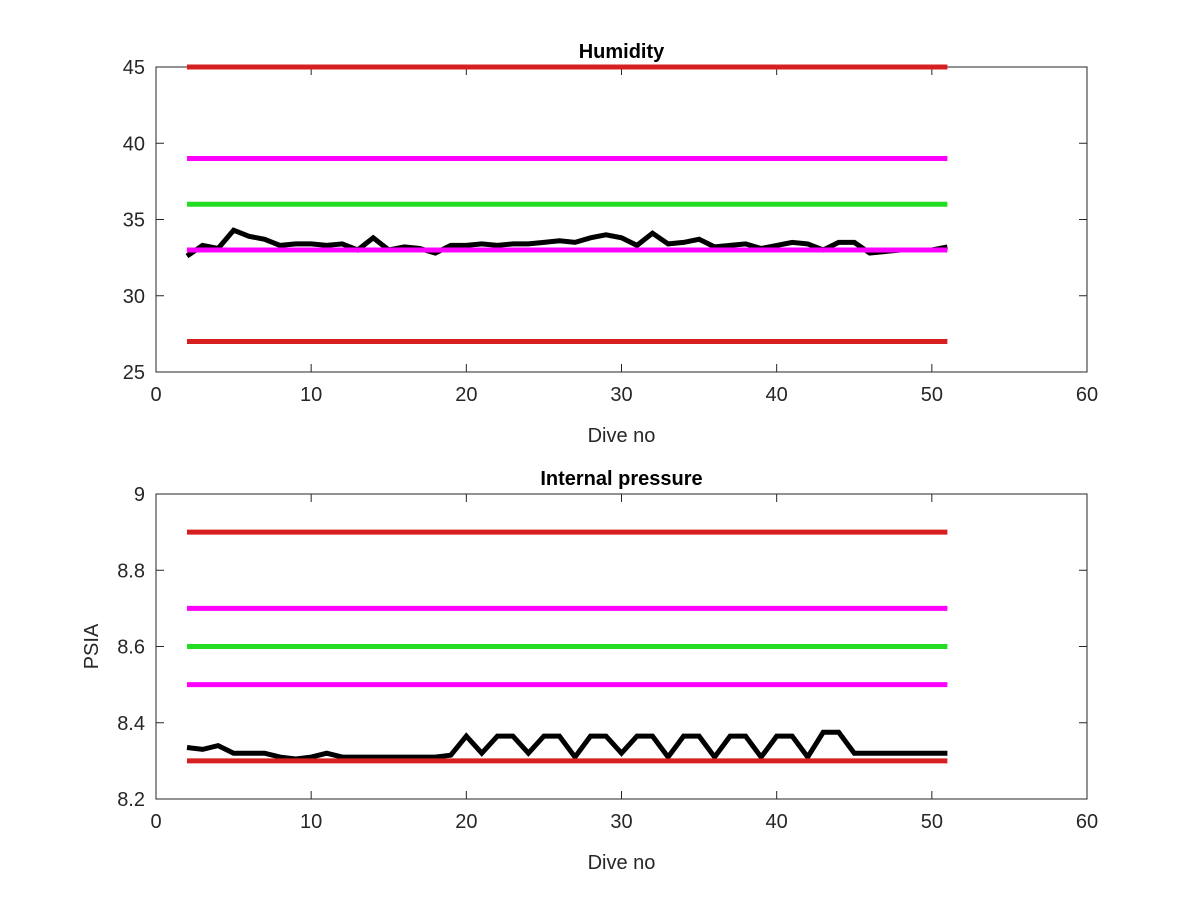 This screenshot has width=1200, height=900. What do you see at coordinates (92, 646) in the screenshot?
I see `y-axis-label: PSIA` at bounding box center [92, 646].